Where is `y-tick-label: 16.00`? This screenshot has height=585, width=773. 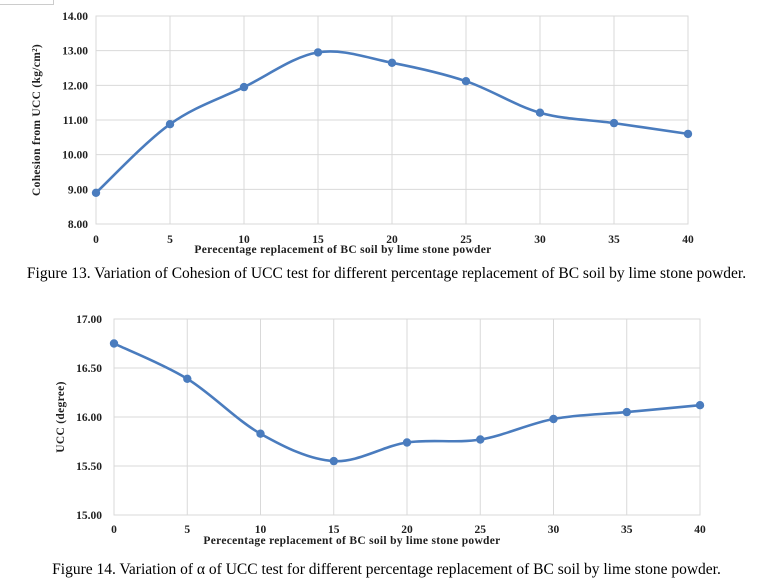
y-tick-label: 16.00 is located at coordinates (89, 418).